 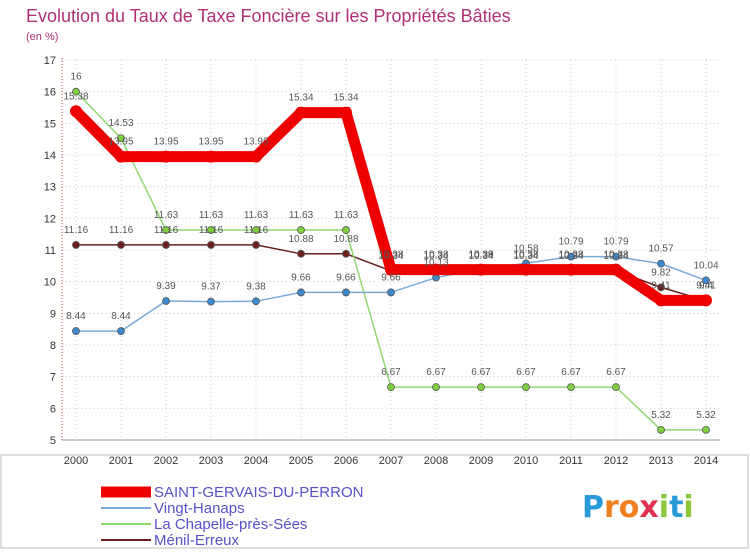 I want to click on y-tick-label: 8, so click(x=53, y=346).